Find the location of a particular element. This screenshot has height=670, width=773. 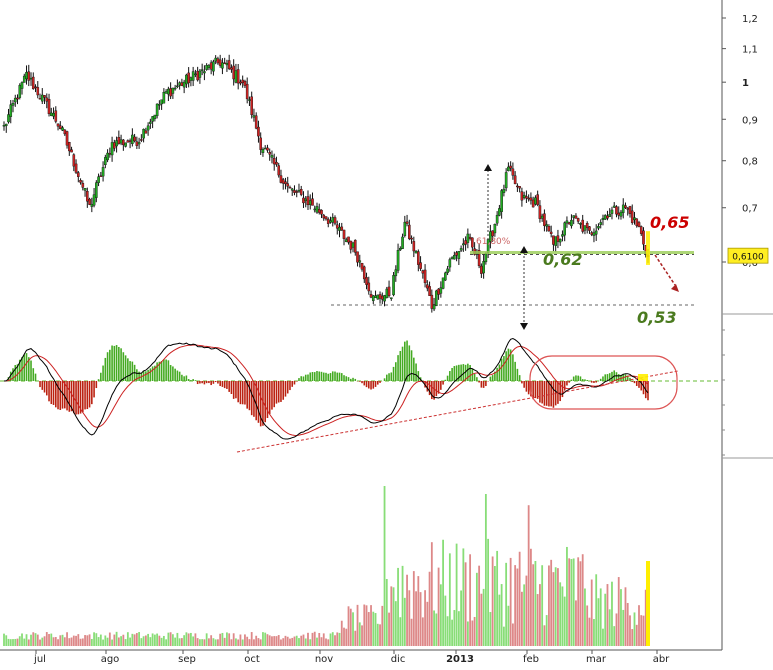

annotations: 61,80% 0,65 0,62 0,53 is located at coordinates (512, 247).